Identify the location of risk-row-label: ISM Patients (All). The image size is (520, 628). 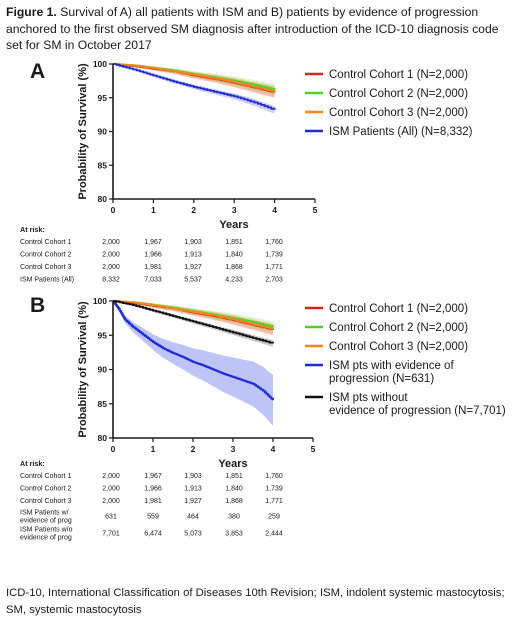
(47, 280).